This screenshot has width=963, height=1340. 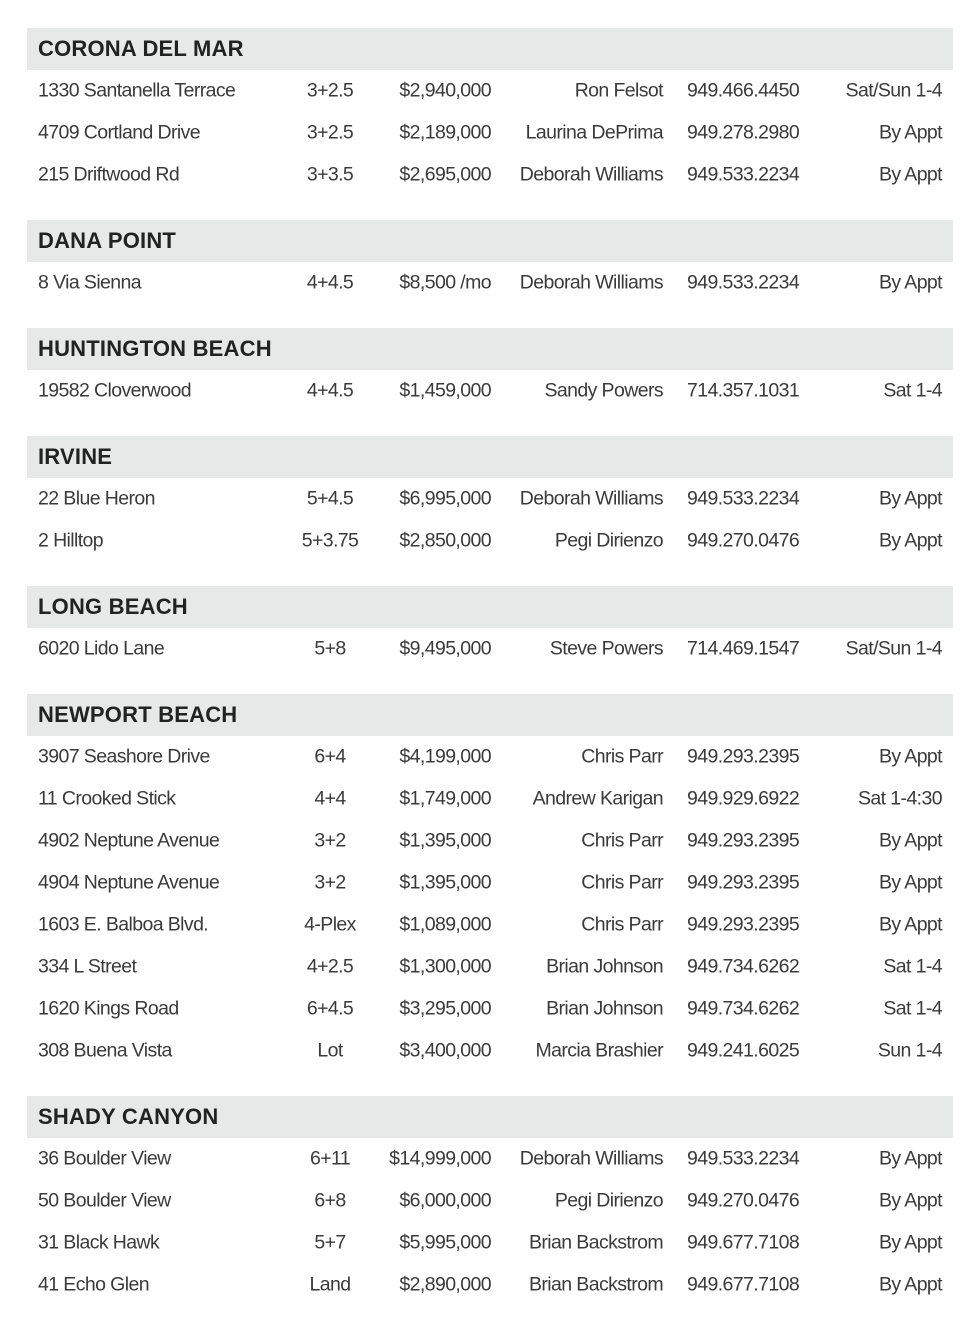 I want to click on open-house-time: Sat/Sun 1-4, so click(x=894, y=648).